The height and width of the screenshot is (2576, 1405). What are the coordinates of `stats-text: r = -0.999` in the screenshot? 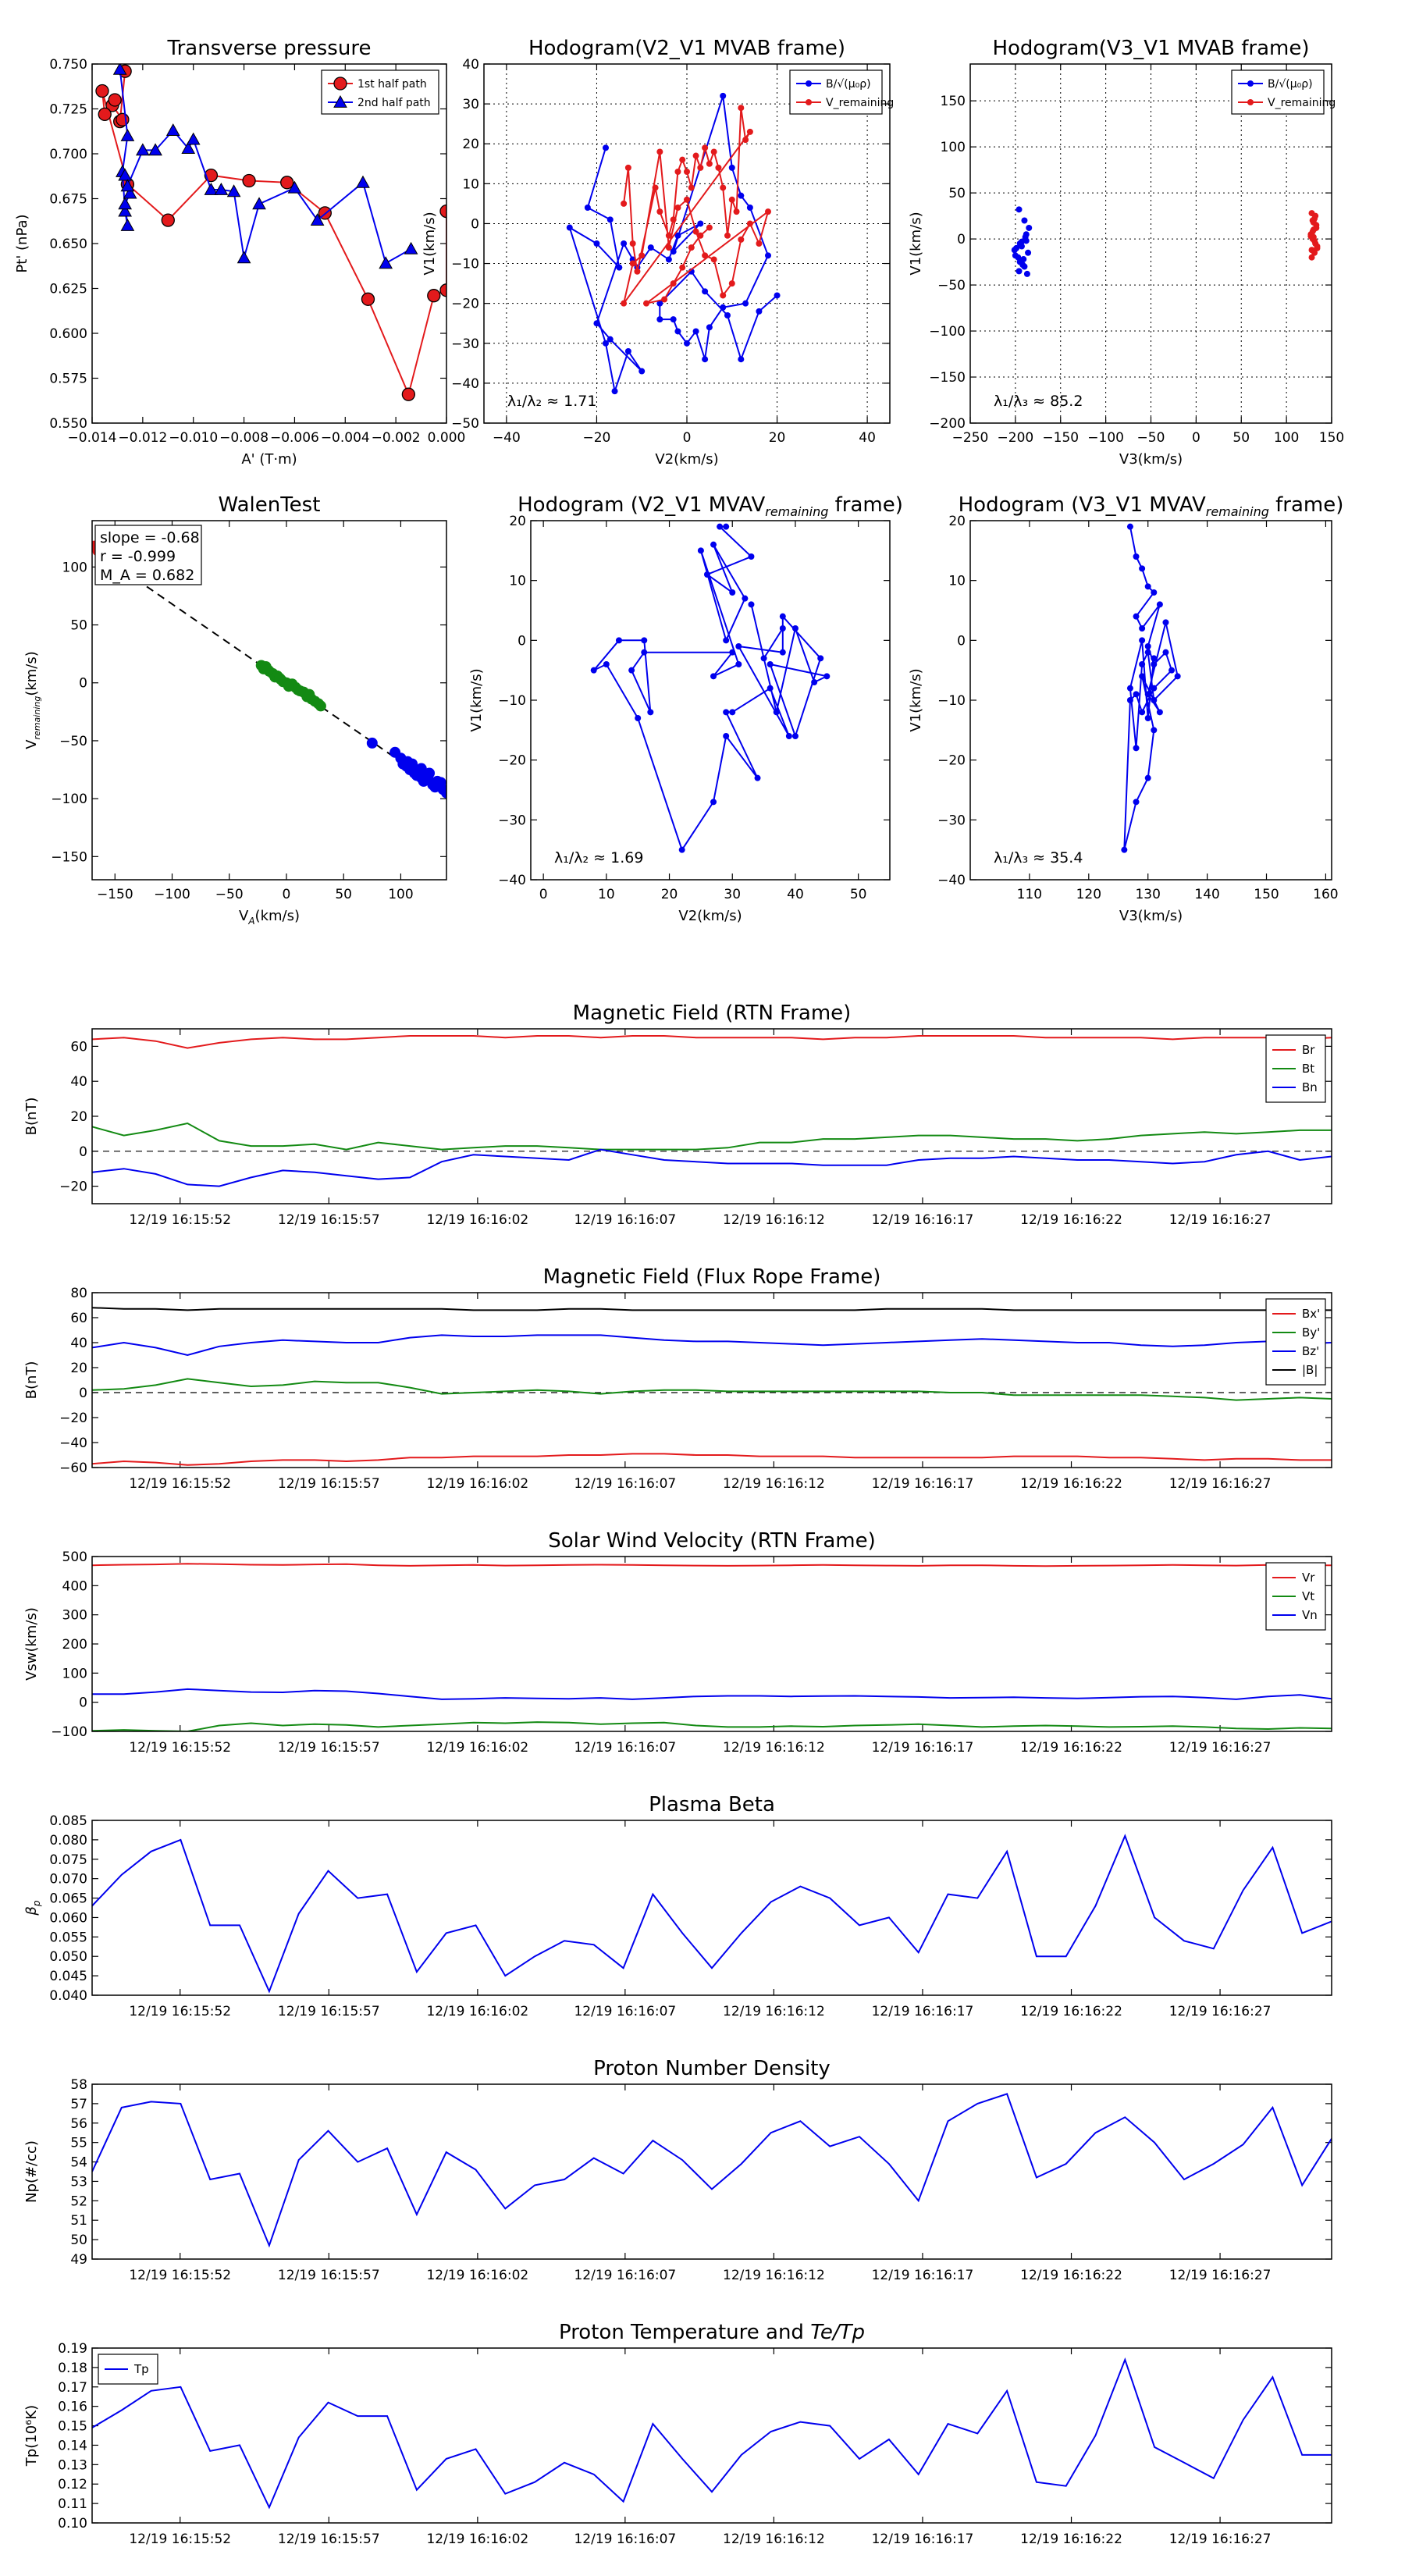 It's located at (138, 556).